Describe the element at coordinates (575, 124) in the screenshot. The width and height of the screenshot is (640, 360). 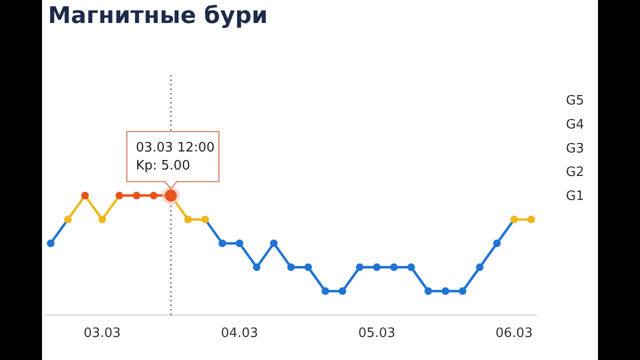
I see `text: G4` at that location.